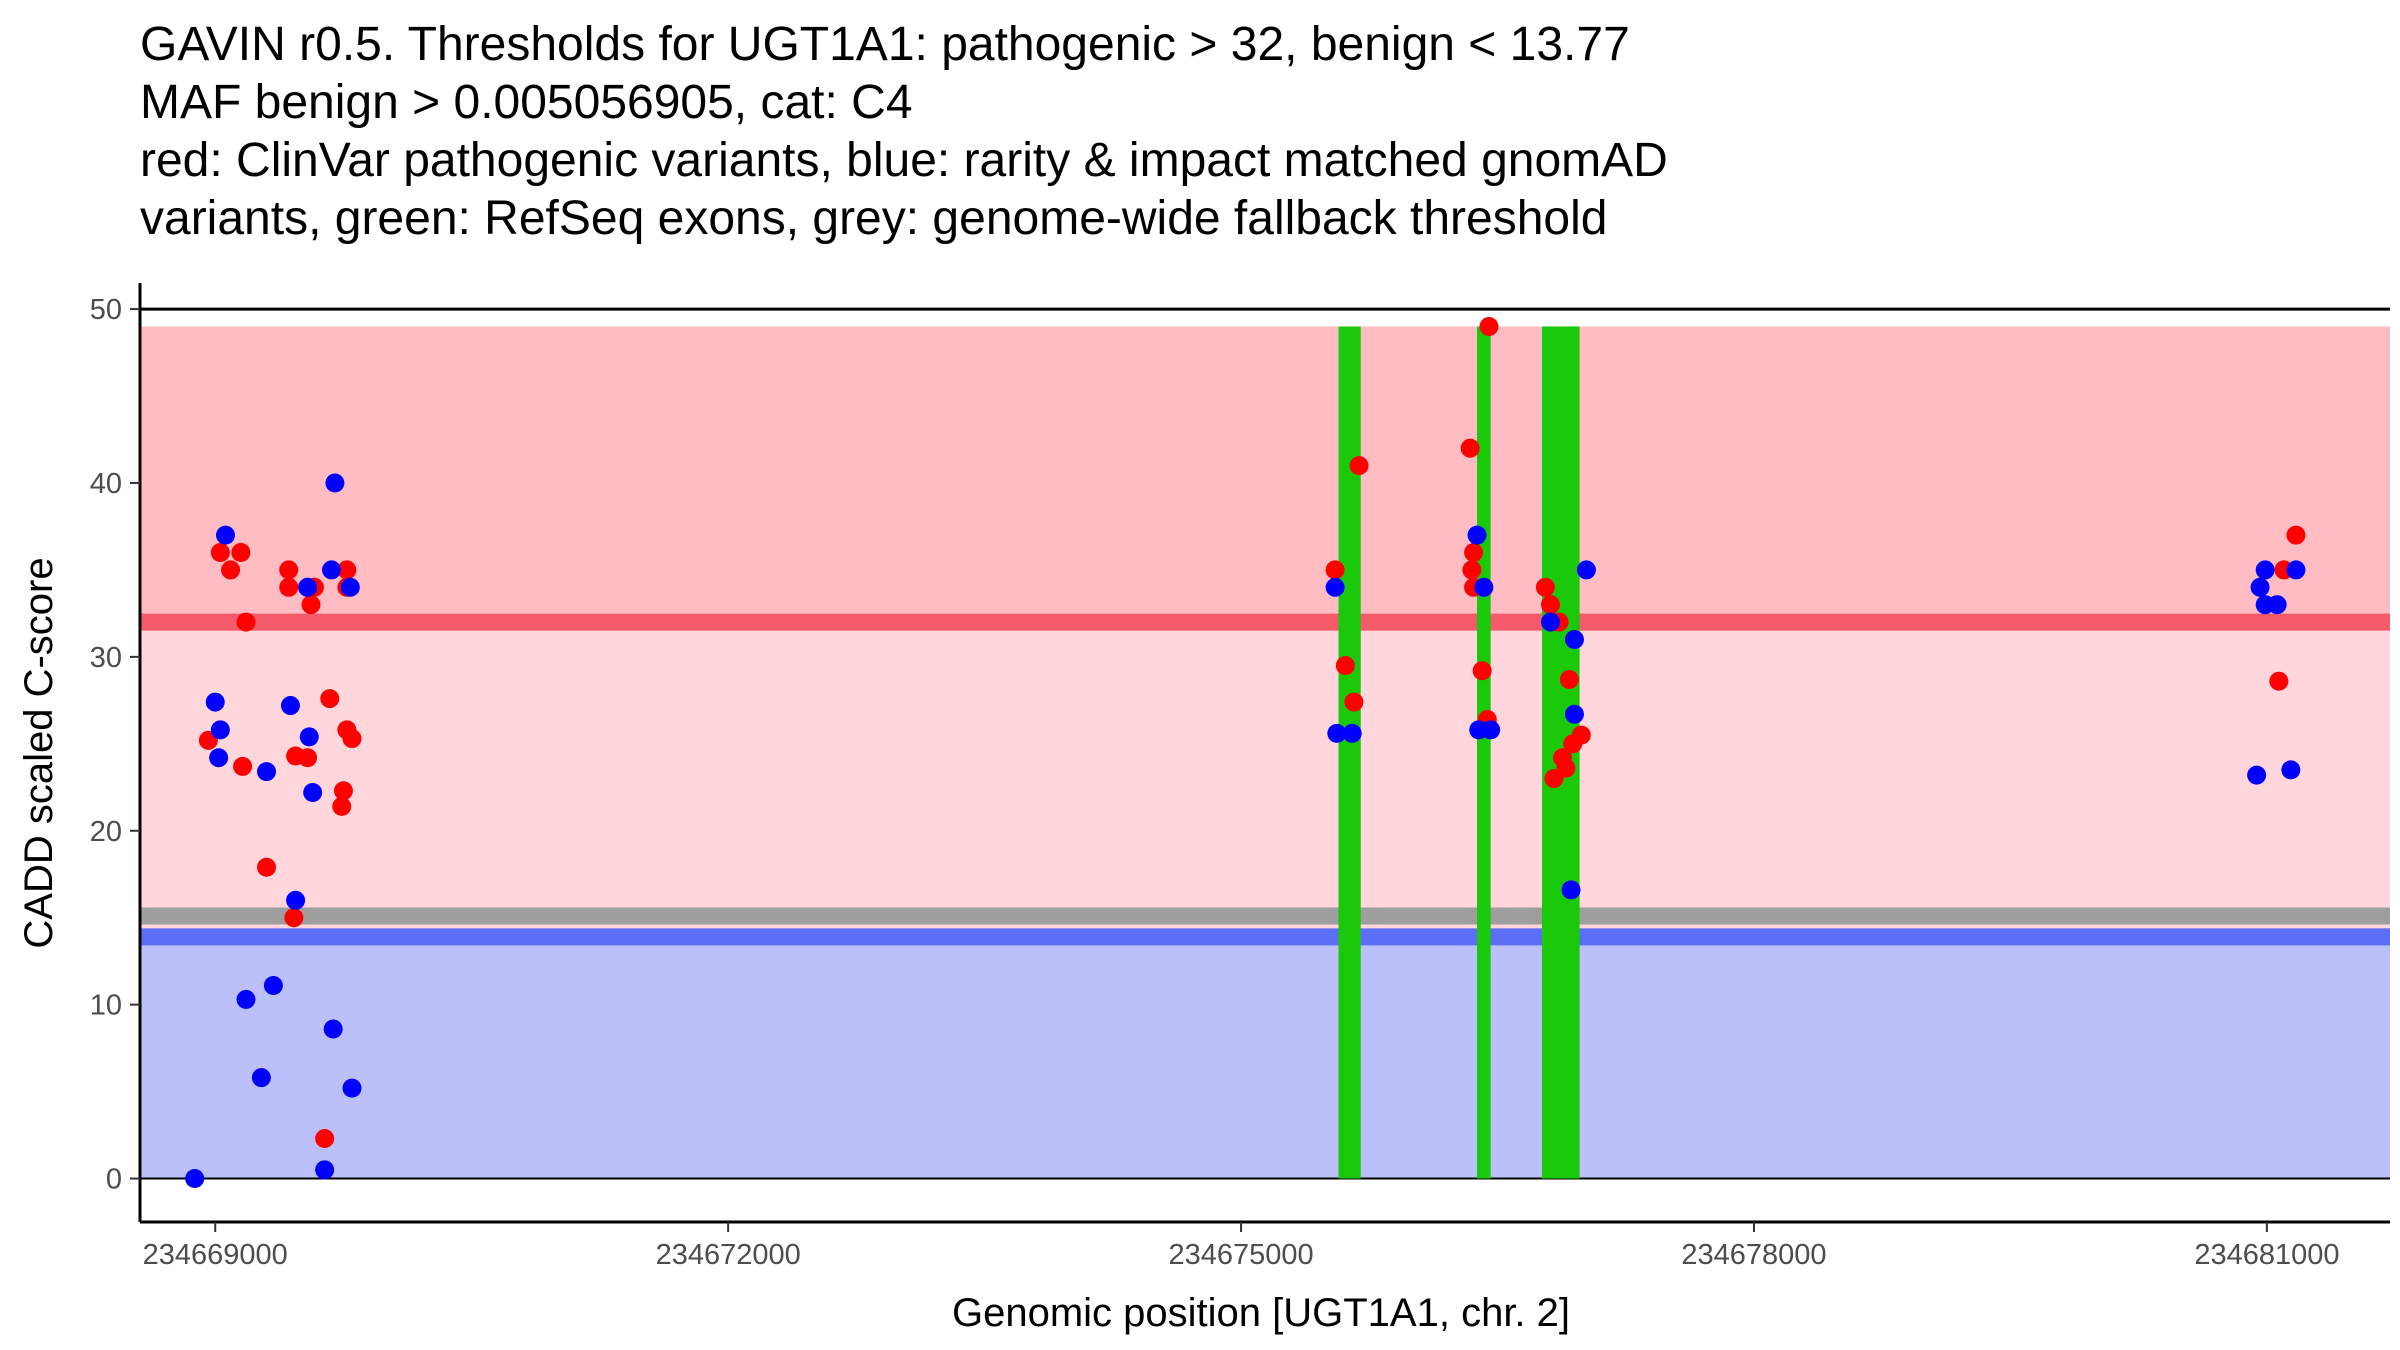  I want to click on y-tick-label: 10, so click(106, 1006).